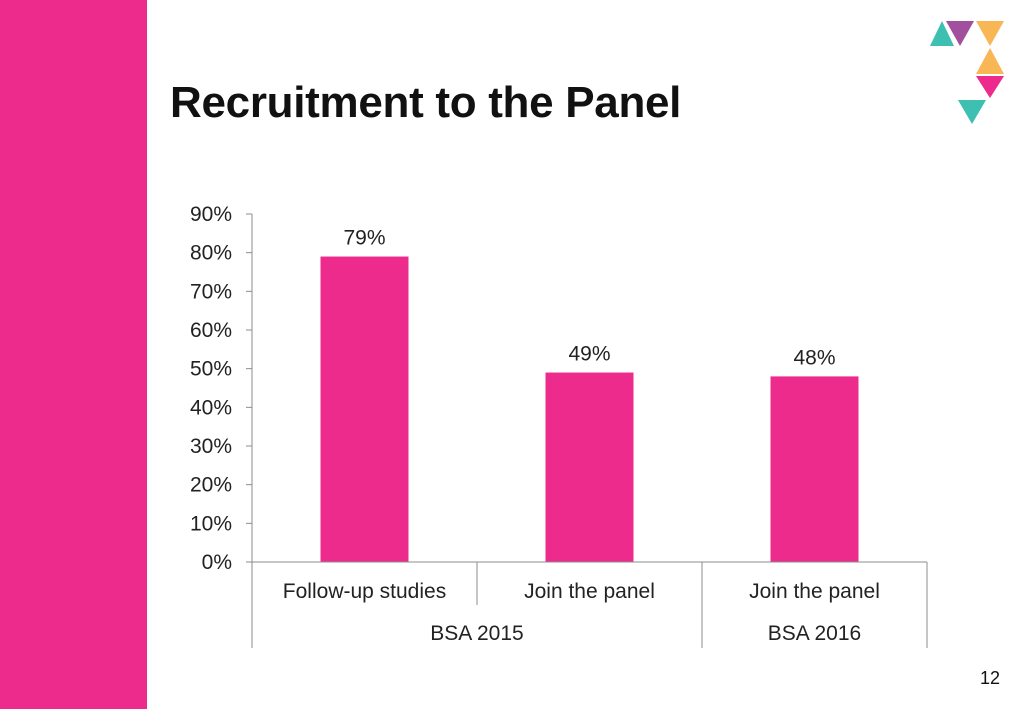  Describe the element at coordinates (814, 633) in the screenshot. I see `x-group-label: BSA 2016` at that location.